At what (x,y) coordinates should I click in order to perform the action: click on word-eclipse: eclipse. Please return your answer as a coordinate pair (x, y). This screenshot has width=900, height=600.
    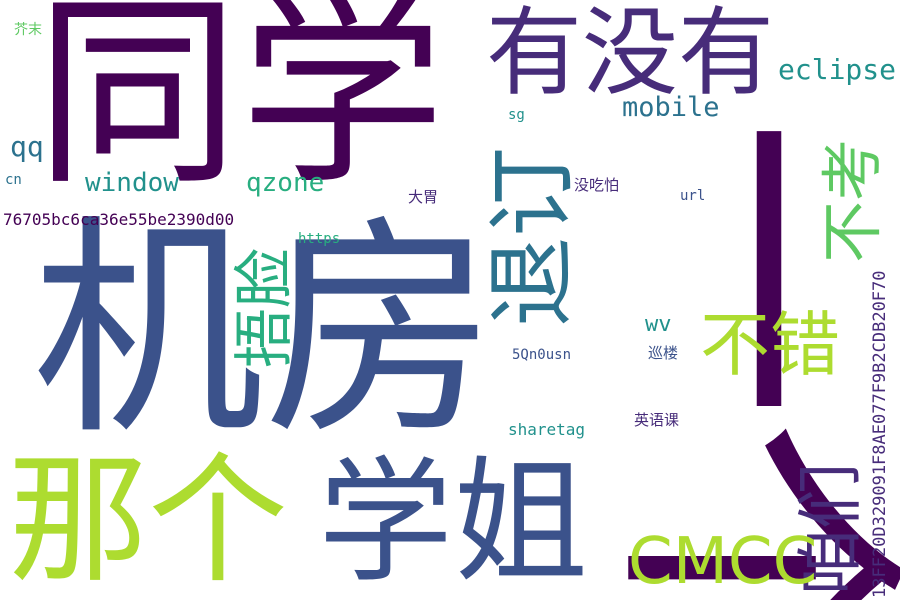
    Looking at the image, I should click on (837, 69).